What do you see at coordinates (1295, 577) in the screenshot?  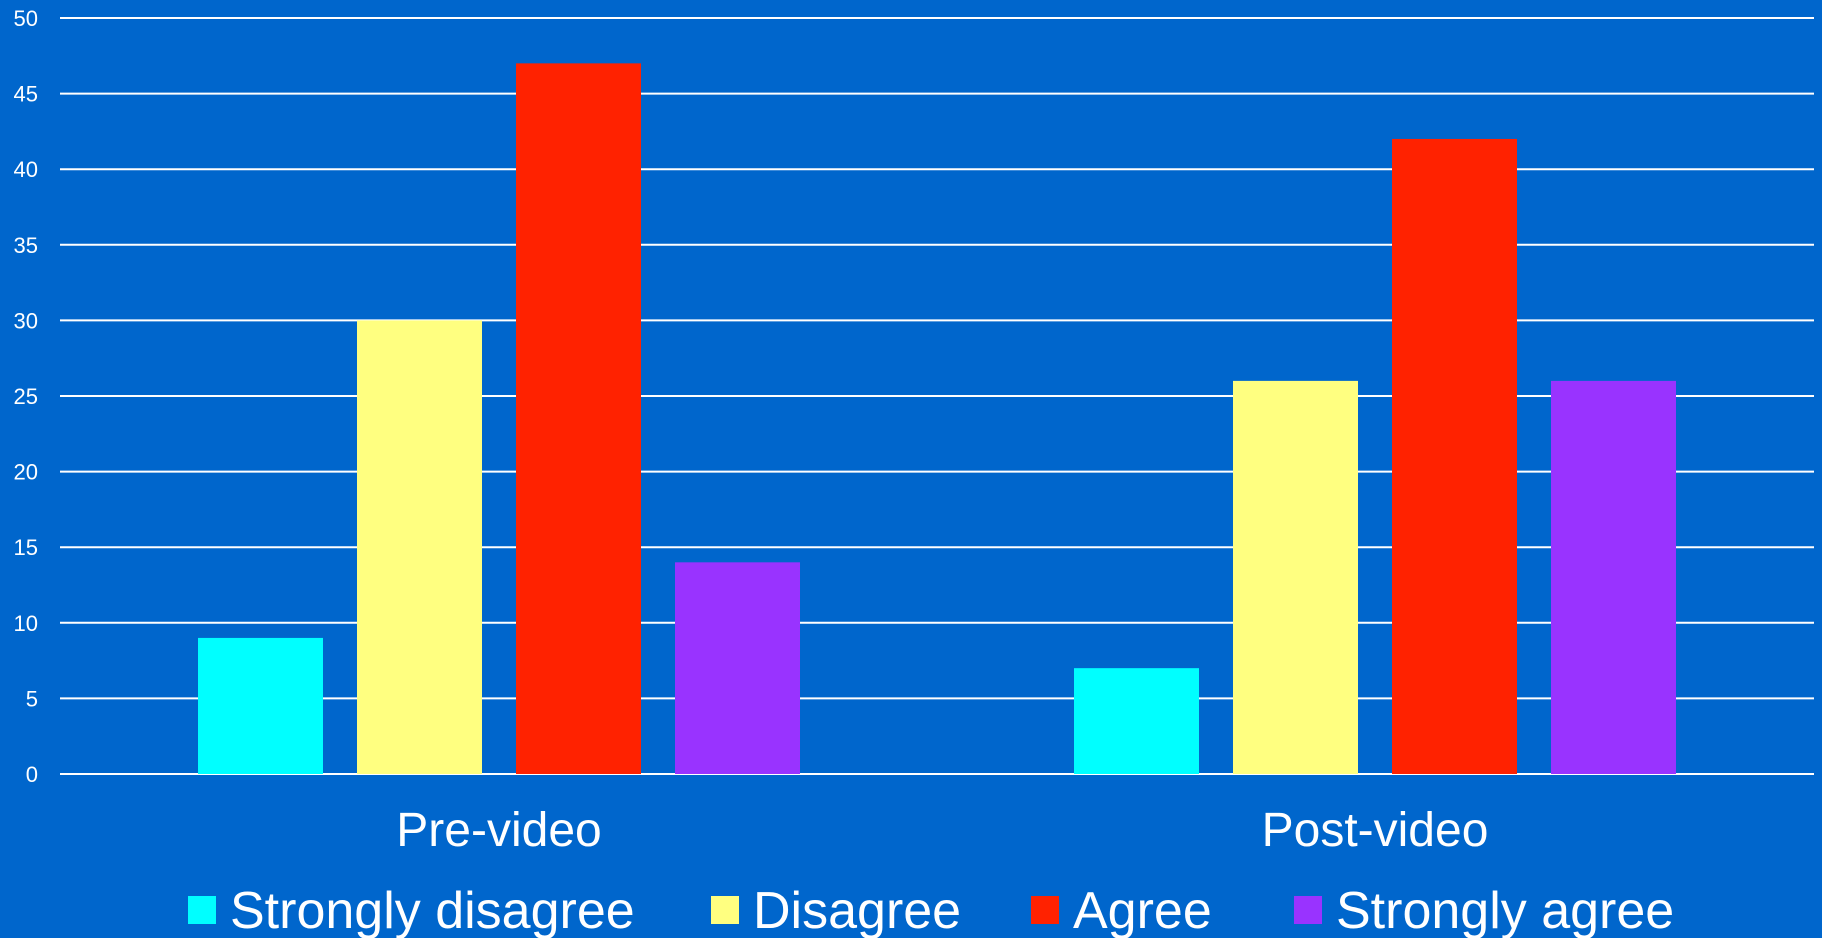 I see `bar-disagree-post-video` at bounding box center [1295, 577].